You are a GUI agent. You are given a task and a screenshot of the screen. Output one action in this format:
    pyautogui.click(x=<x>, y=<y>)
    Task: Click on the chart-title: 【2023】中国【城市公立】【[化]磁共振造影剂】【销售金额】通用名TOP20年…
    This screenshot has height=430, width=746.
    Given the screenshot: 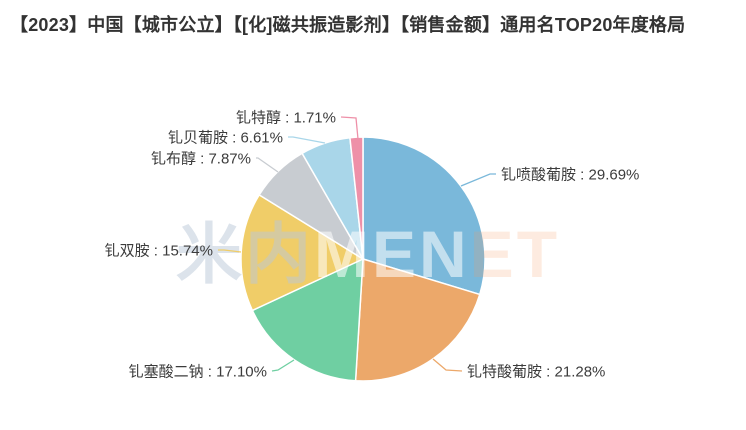 What is the action you would take?
    pyautogui.click(x=348, y=25)
    